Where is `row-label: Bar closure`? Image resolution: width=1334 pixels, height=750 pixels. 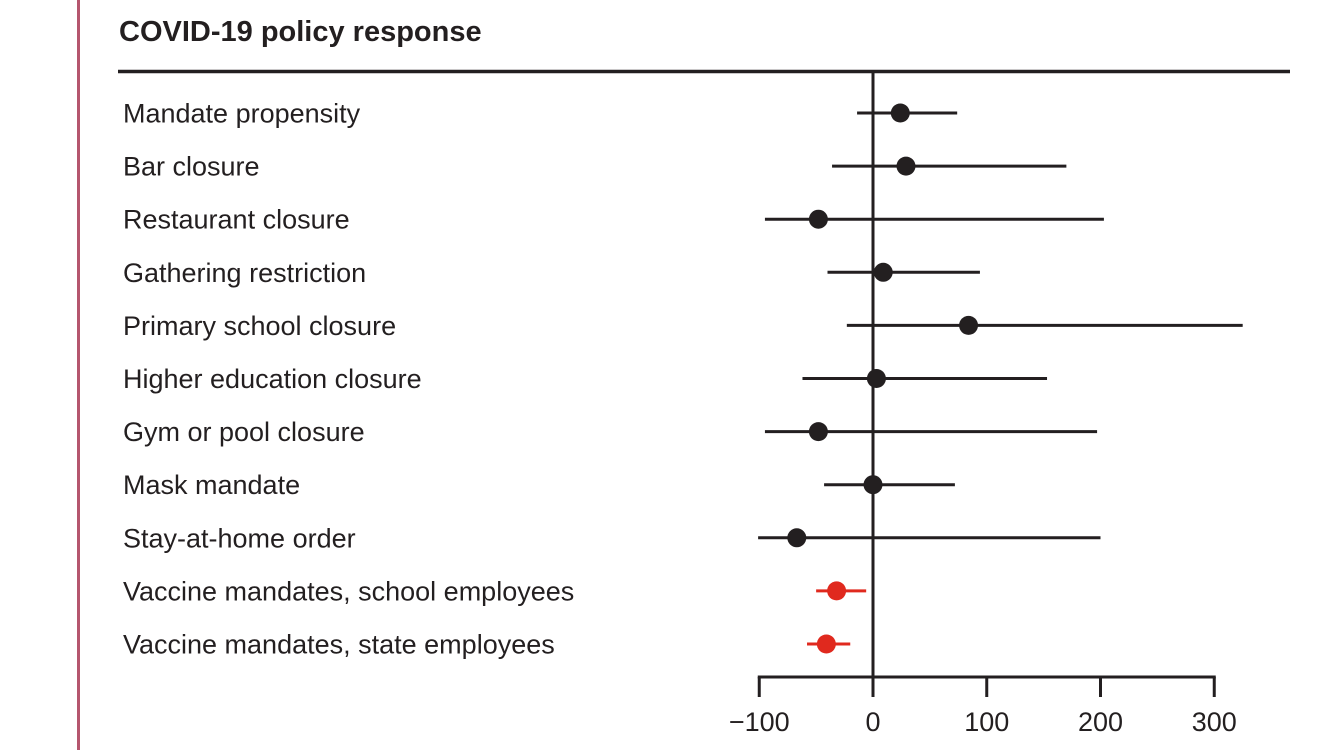 row-label: Bar closure is located at coordinates (191, 167).